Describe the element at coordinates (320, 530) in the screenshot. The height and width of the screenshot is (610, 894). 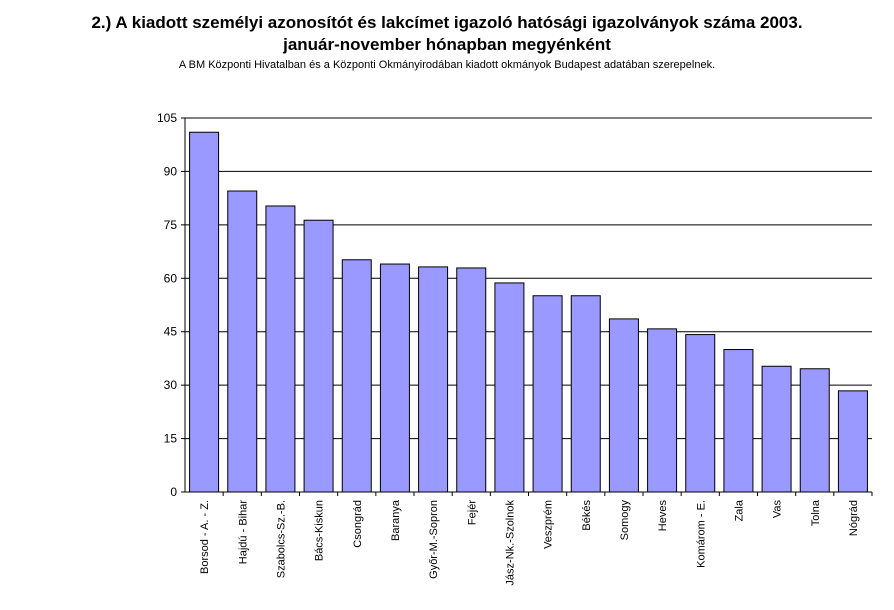
I see `x-tick-label: Bács-Kiskun` at that location.